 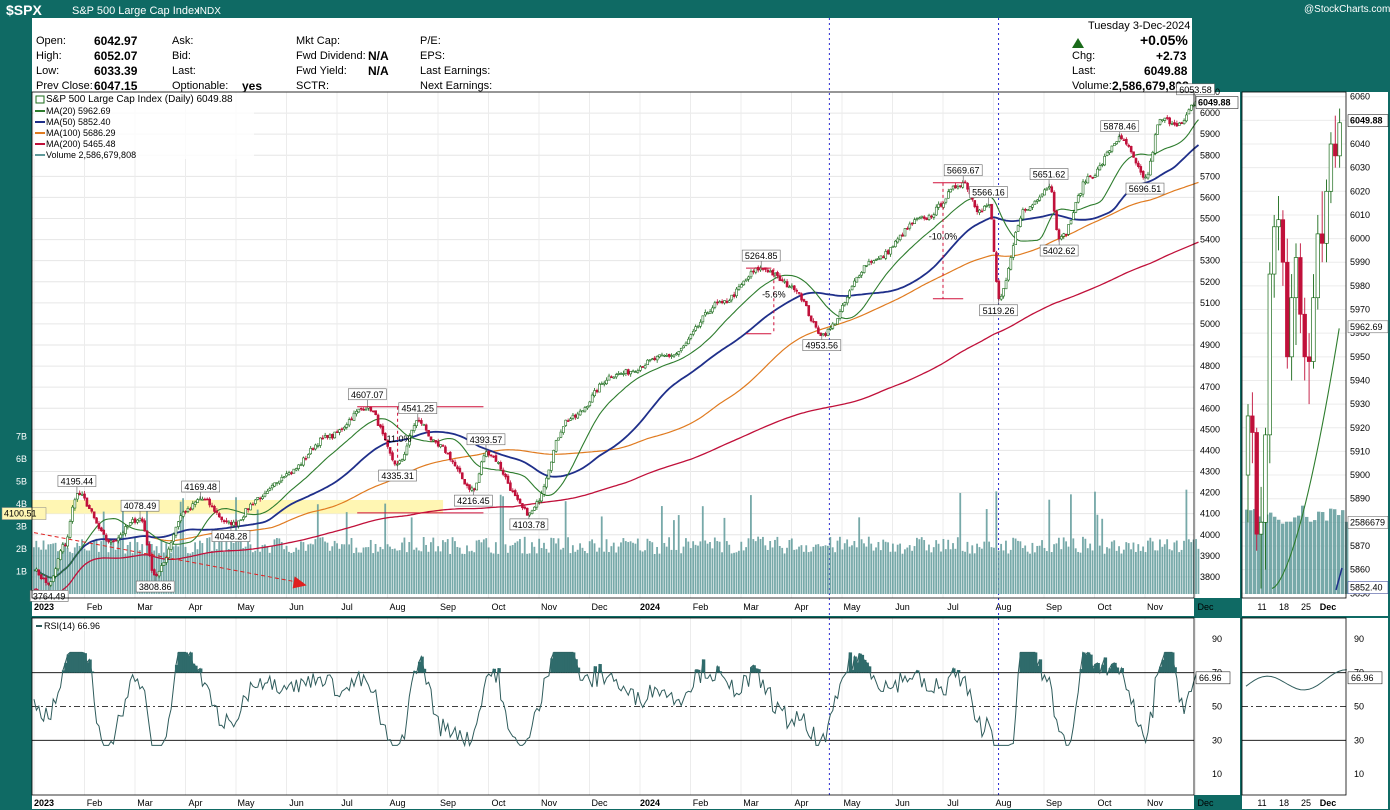 What do you see at coordinates (1359, 740) in the screenshot?
I see `inset-rsi-tick-label: 30` at bounding box center [1359, 740].